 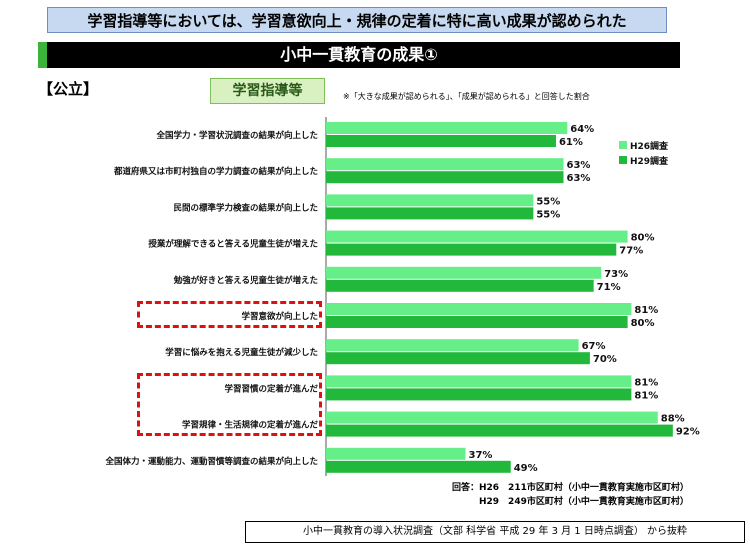 I want to click on category-label: 全国体力・運動能力、運動習慣等調査の結果が向上した, so click(x=211, y=461).